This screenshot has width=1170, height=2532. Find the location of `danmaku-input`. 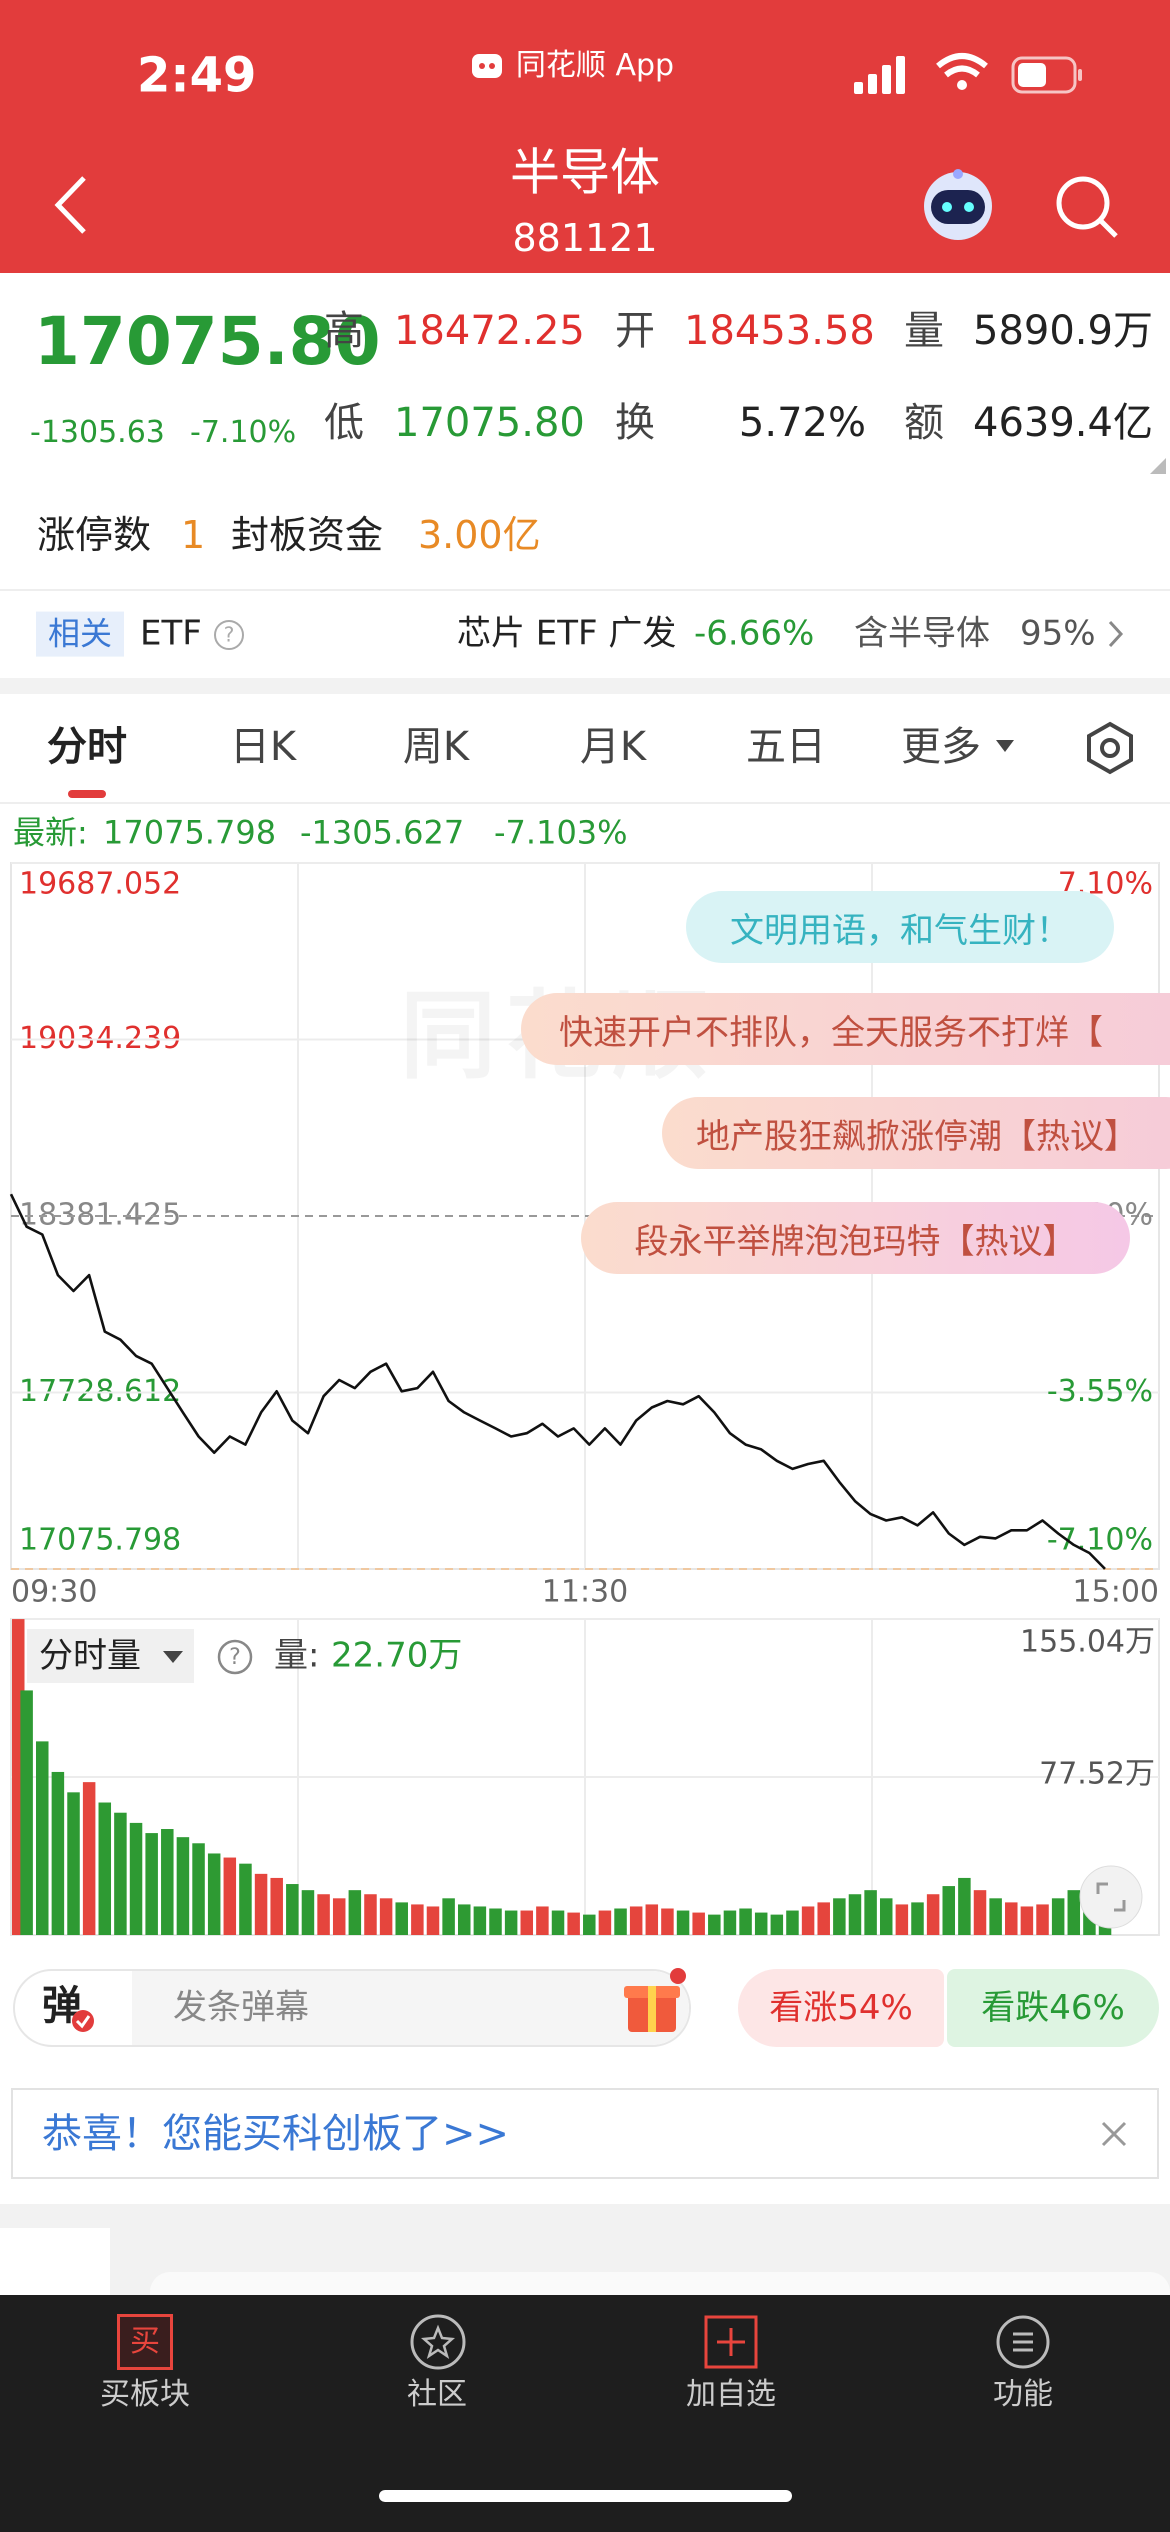

danmaku-input is located at coordinates (410, 2008).